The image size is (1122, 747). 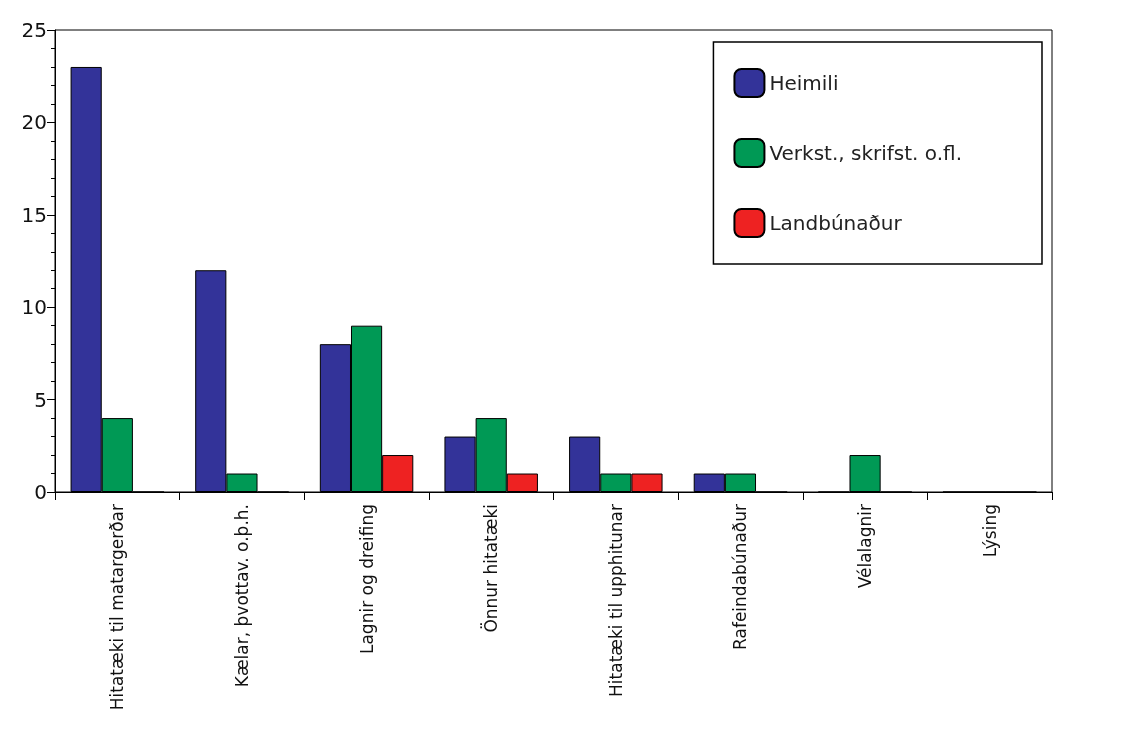 I want to click on y-tick-label: 0, so click(x=40, y=492).